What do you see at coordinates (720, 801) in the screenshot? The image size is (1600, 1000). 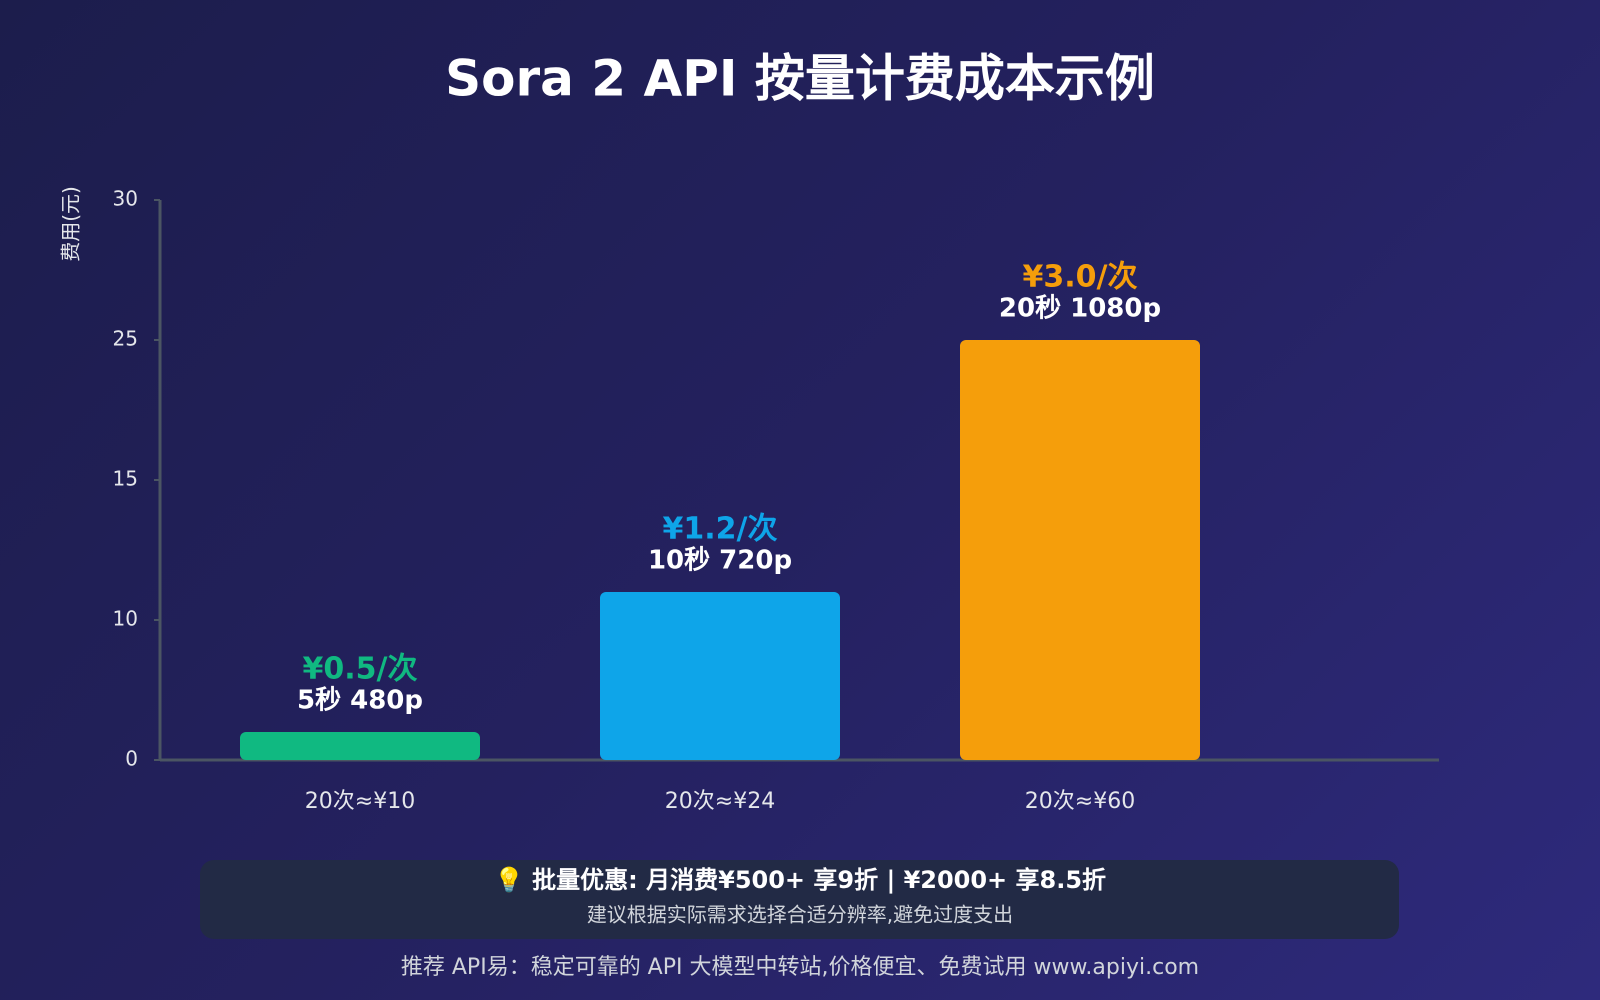 I see `x-tick-label: 20次≈¥24` at bounding box center [720, 801].